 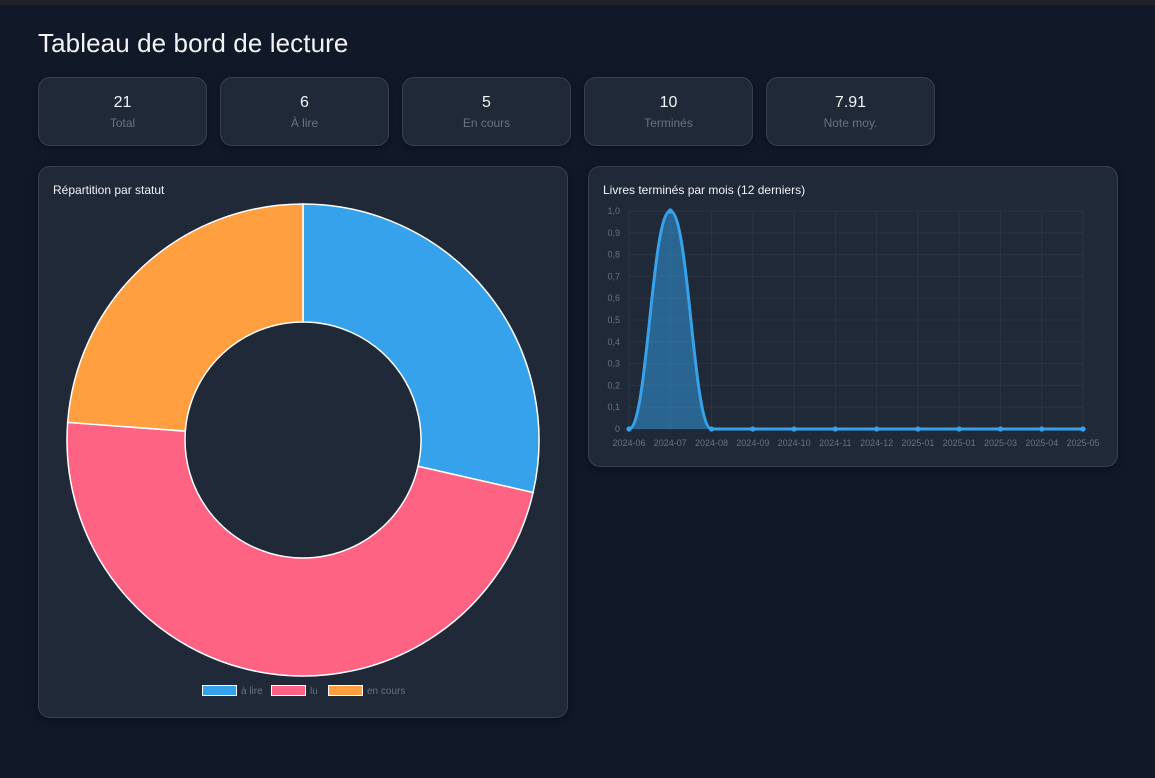 I want to click on stat-label: En cours, so click(x=486, y=123).